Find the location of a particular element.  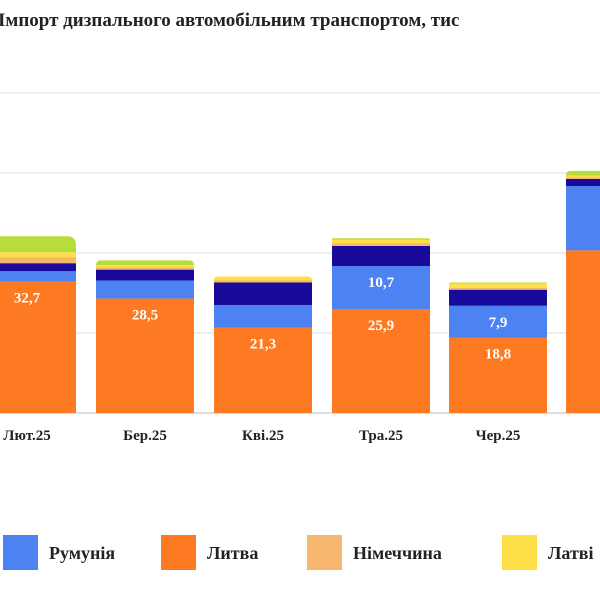

data-label: 28,5 is located at coordinates (145, 316).